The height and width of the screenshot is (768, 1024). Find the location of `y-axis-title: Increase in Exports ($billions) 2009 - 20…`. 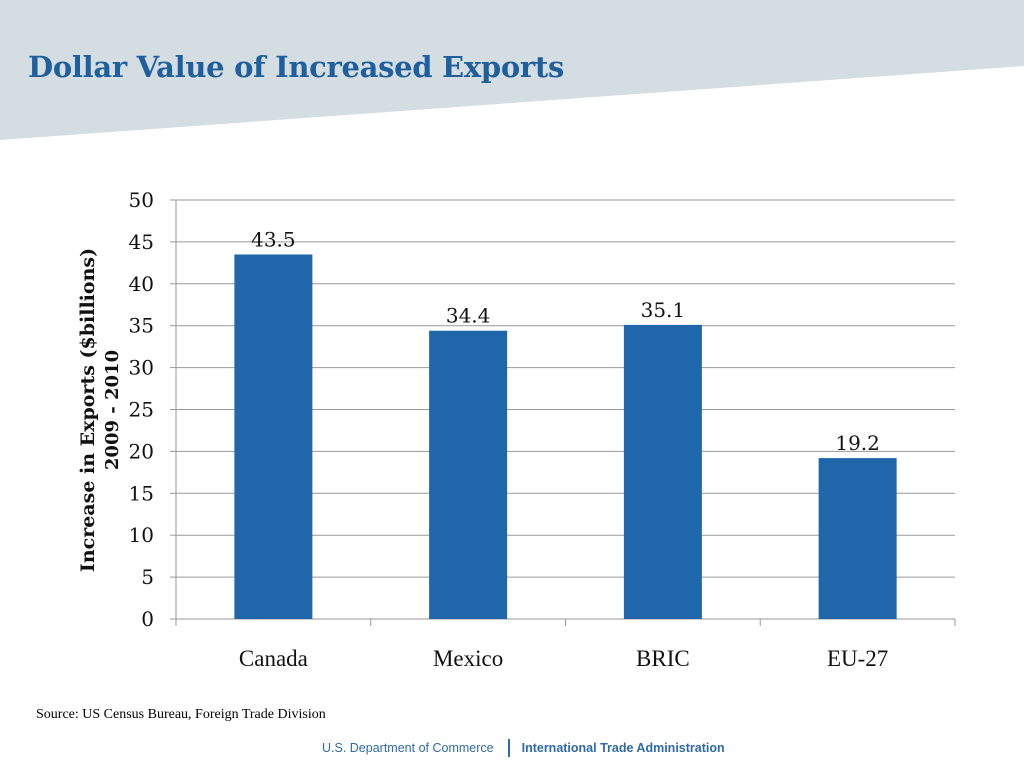

y-axis-title: Increase in Exports ($billions) 2009 - 20… is located at coordinates (100, 410).